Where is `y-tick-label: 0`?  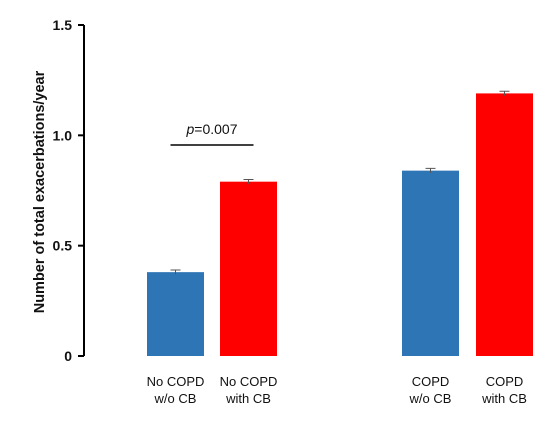
y-tick-label: 0 is located at coordinates (68, 356).